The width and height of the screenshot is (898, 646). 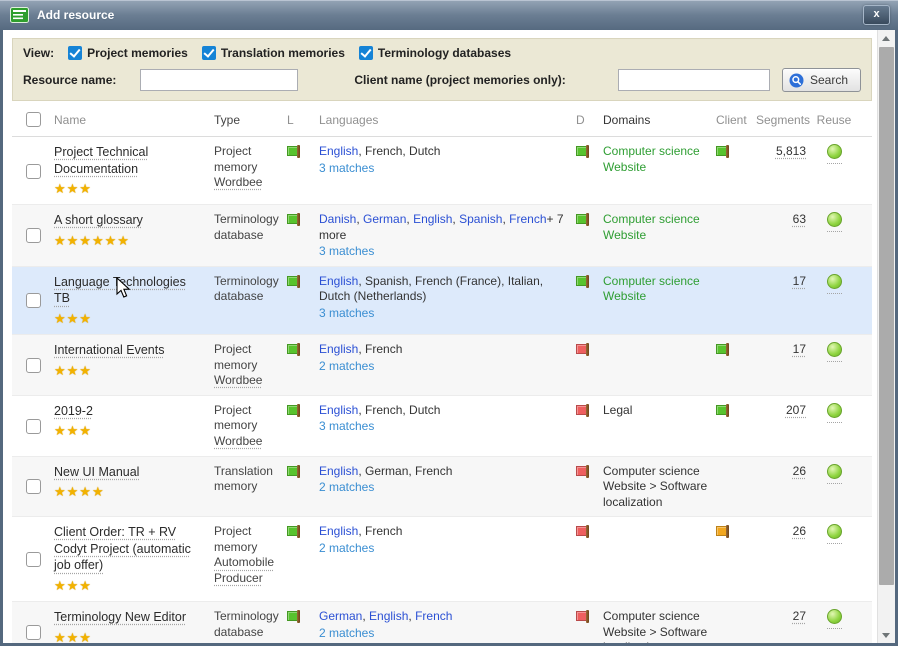 What do you see at coordinates (73, 410) in the screenshot?
I see `resource-name-link: 2019-2` at bounding box center [73, 410].